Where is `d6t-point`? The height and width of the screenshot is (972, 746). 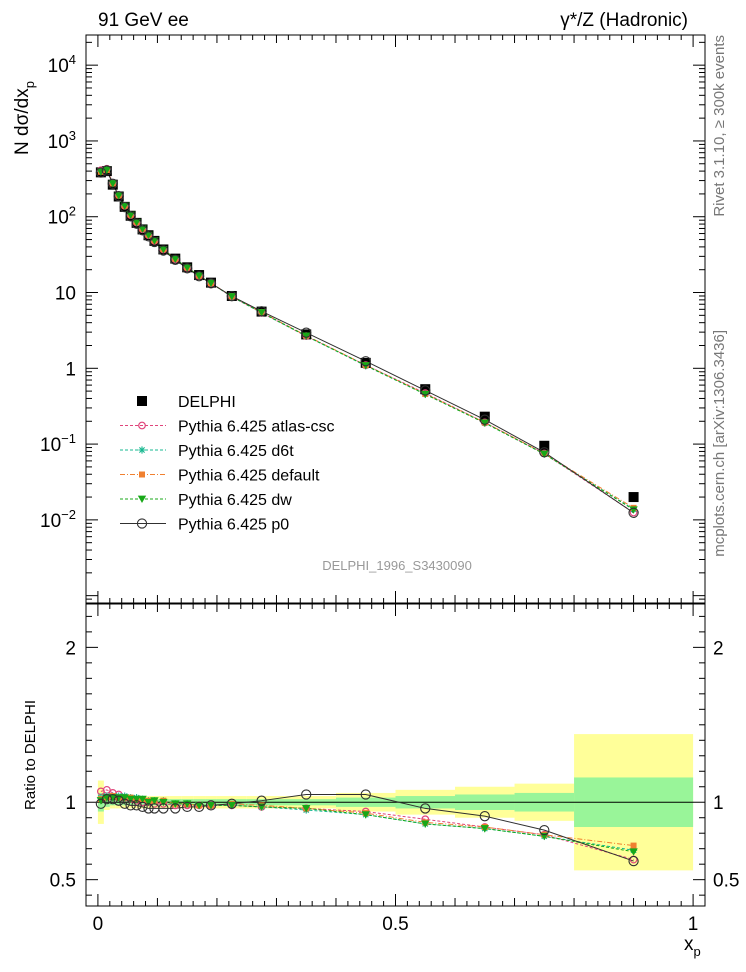
d6t-point is located at coordinates (142, 450).